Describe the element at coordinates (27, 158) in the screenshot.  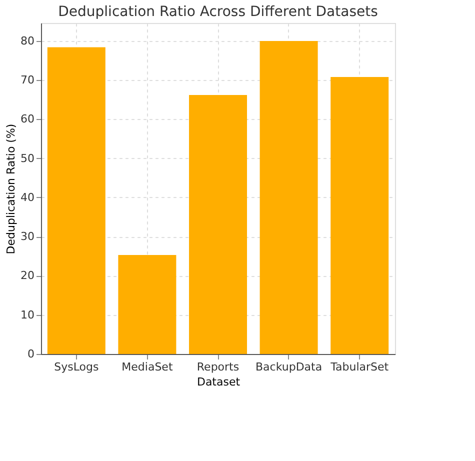
I see `y-tick-label: 50` at that location.